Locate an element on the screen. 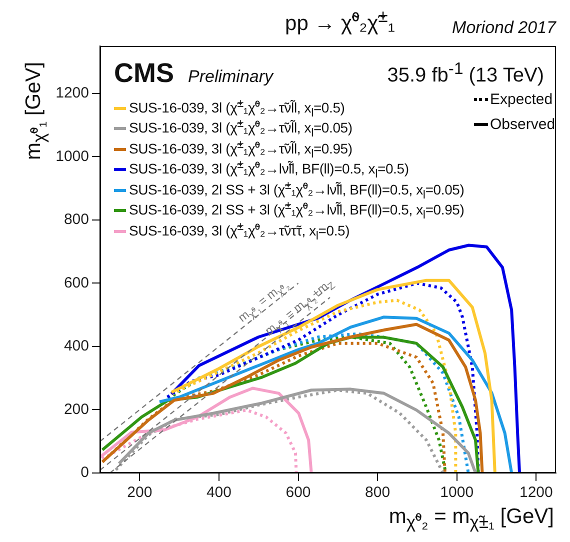 This screenshot has width=570, height=542. annotation: CMS is located at coordinates (144, 73).